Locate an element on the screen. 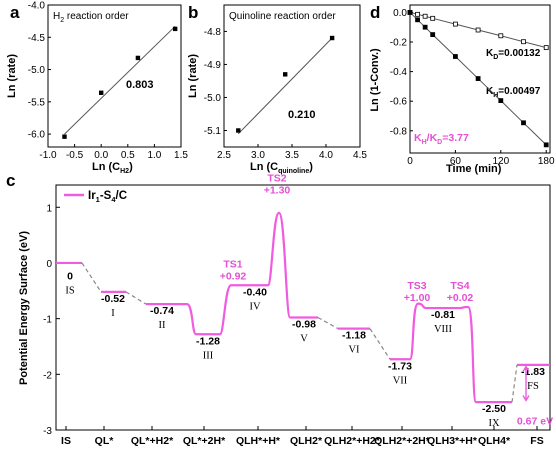  panel-d-xlabel: Time (min) is located at coordinates (474, 169).